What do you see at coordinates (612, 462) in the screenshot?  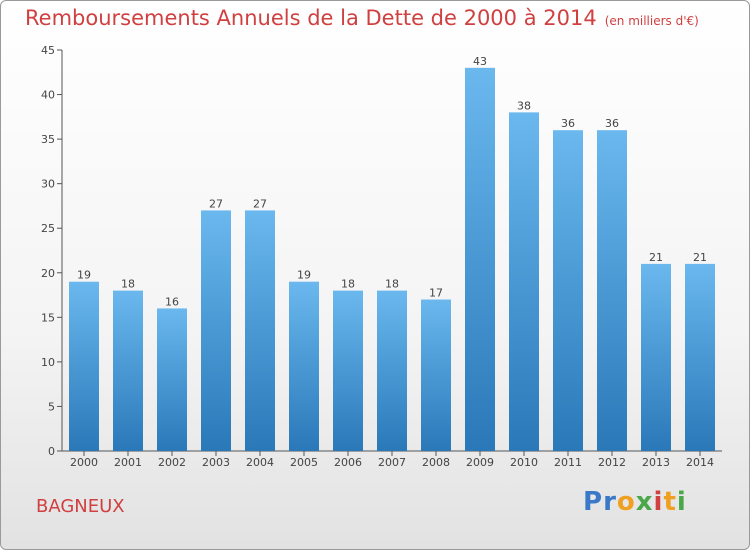 I see `x-tick-label: 2012` at bounding box center [612, 462].